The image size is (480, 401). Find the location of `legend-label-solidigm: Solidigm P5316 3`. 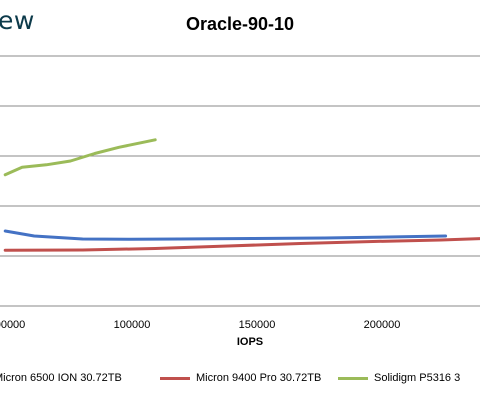

legend-label-solidigm: Solidigm P5316 3 is located at coordinates (417, 378).